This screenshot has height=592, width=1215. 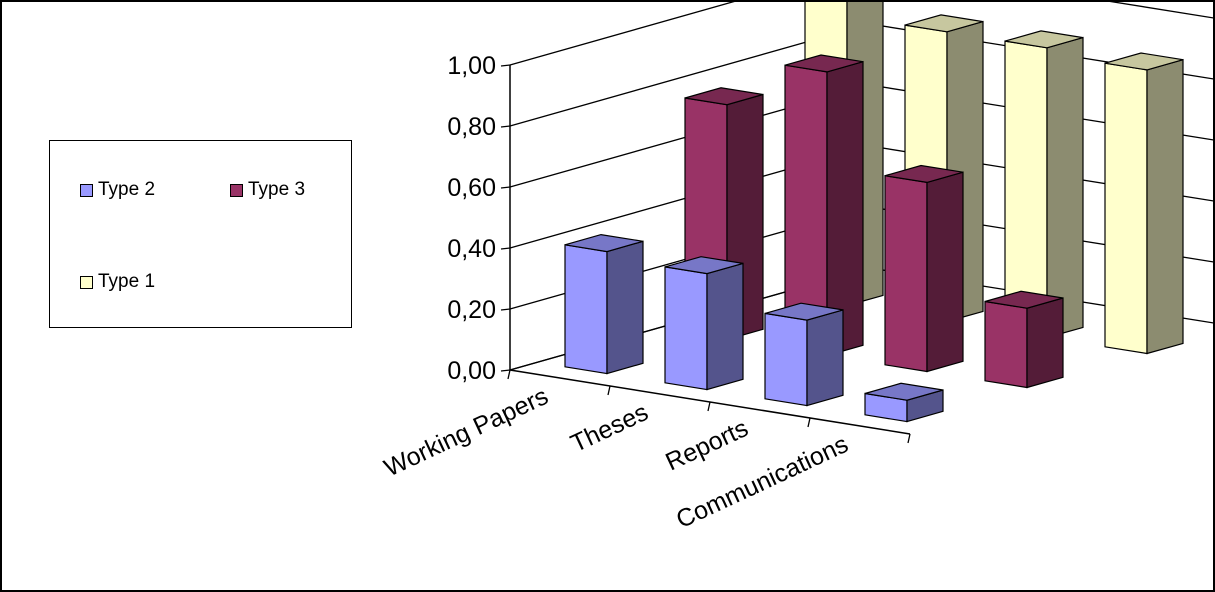 I want to click on bar-type-2-reports, so click(x=804, y=354).